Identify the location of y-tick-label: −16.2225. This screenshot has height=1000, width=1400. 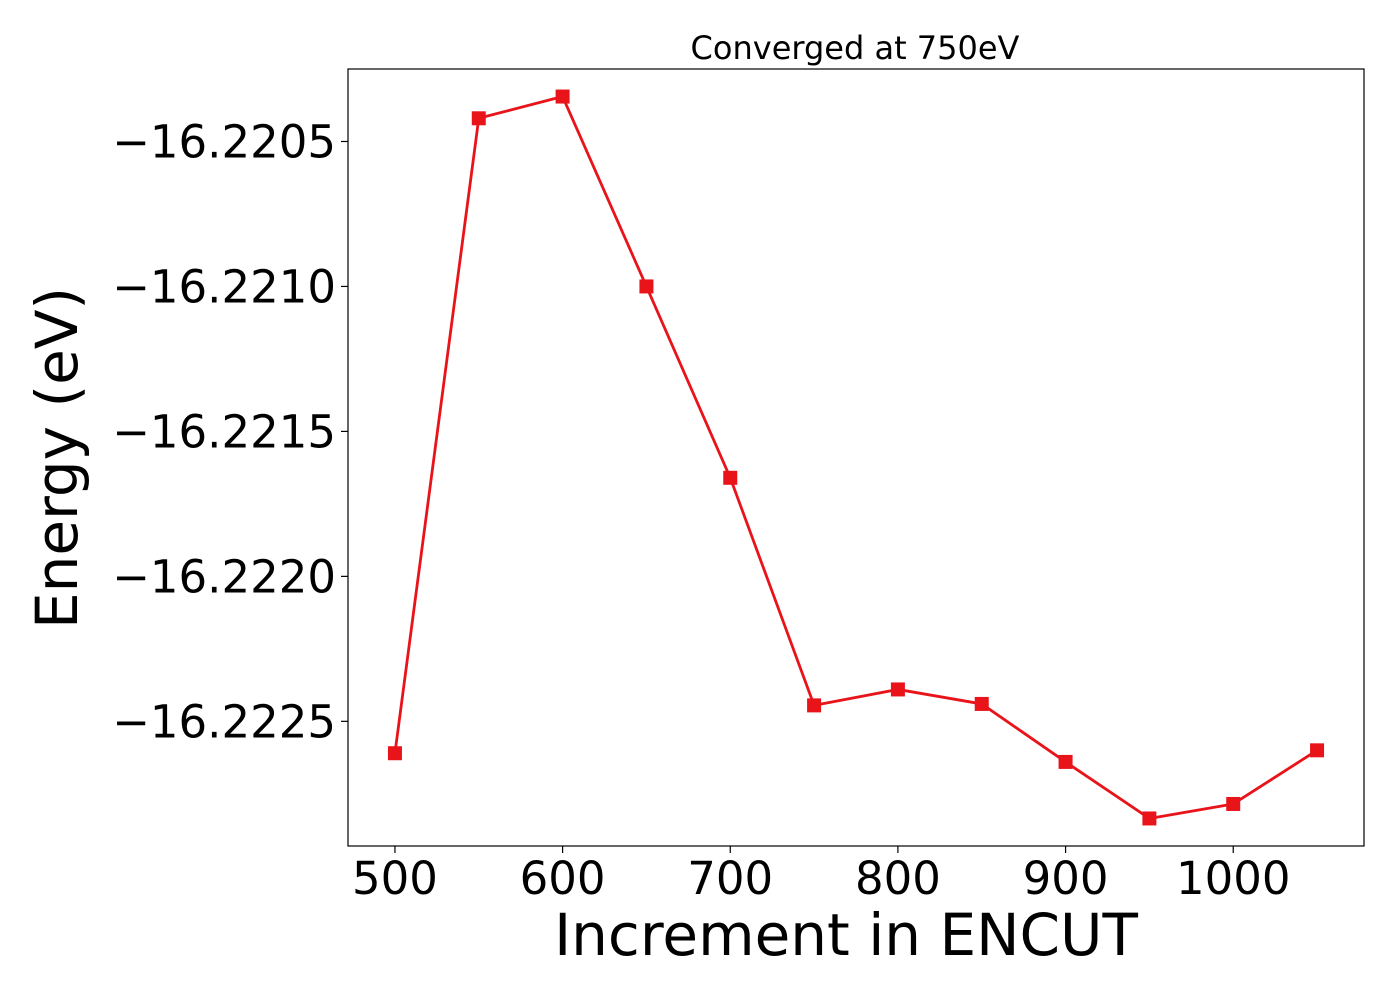
(224, 721).